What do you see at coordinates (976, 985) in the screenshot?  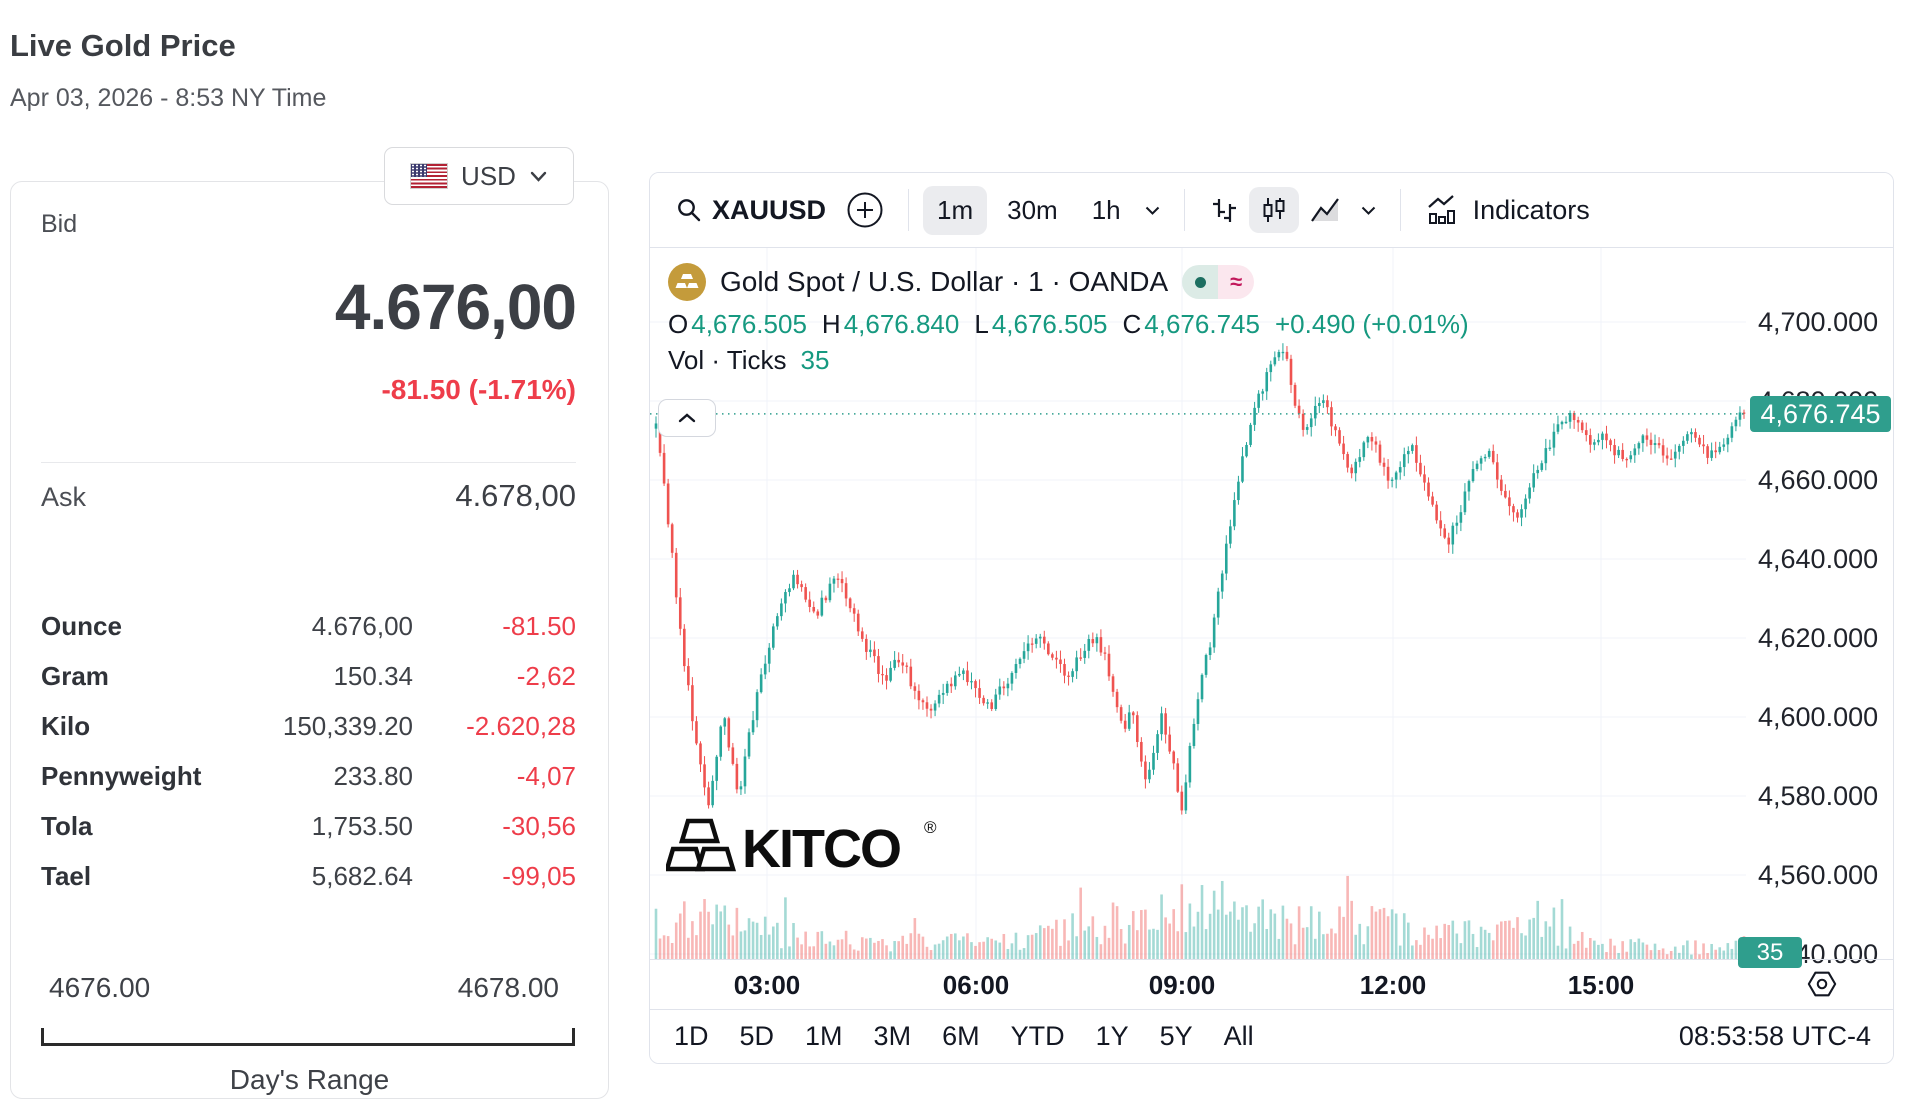 I see `time-axis-label: 06:00` at bounding box center [976, 985].